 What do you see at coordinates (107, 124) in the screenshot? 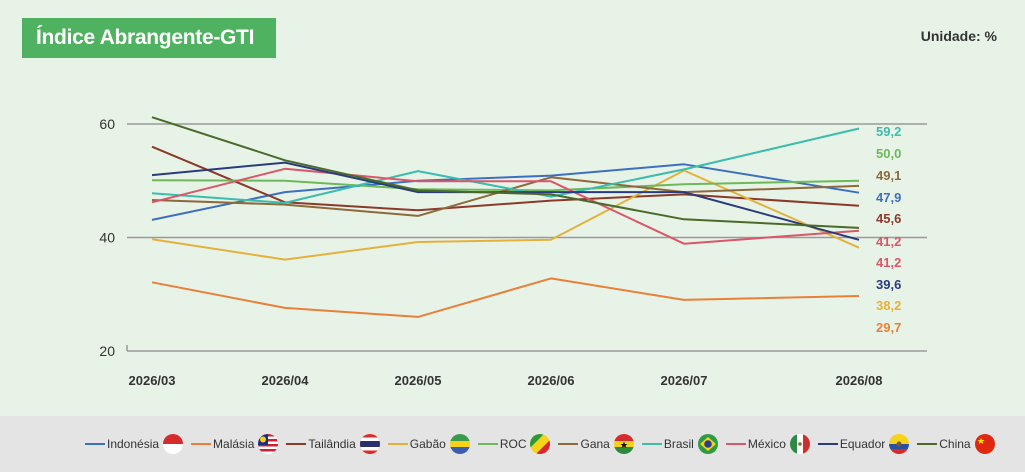
I see `y-tick-label: 60` at bounding box center [107, 124].